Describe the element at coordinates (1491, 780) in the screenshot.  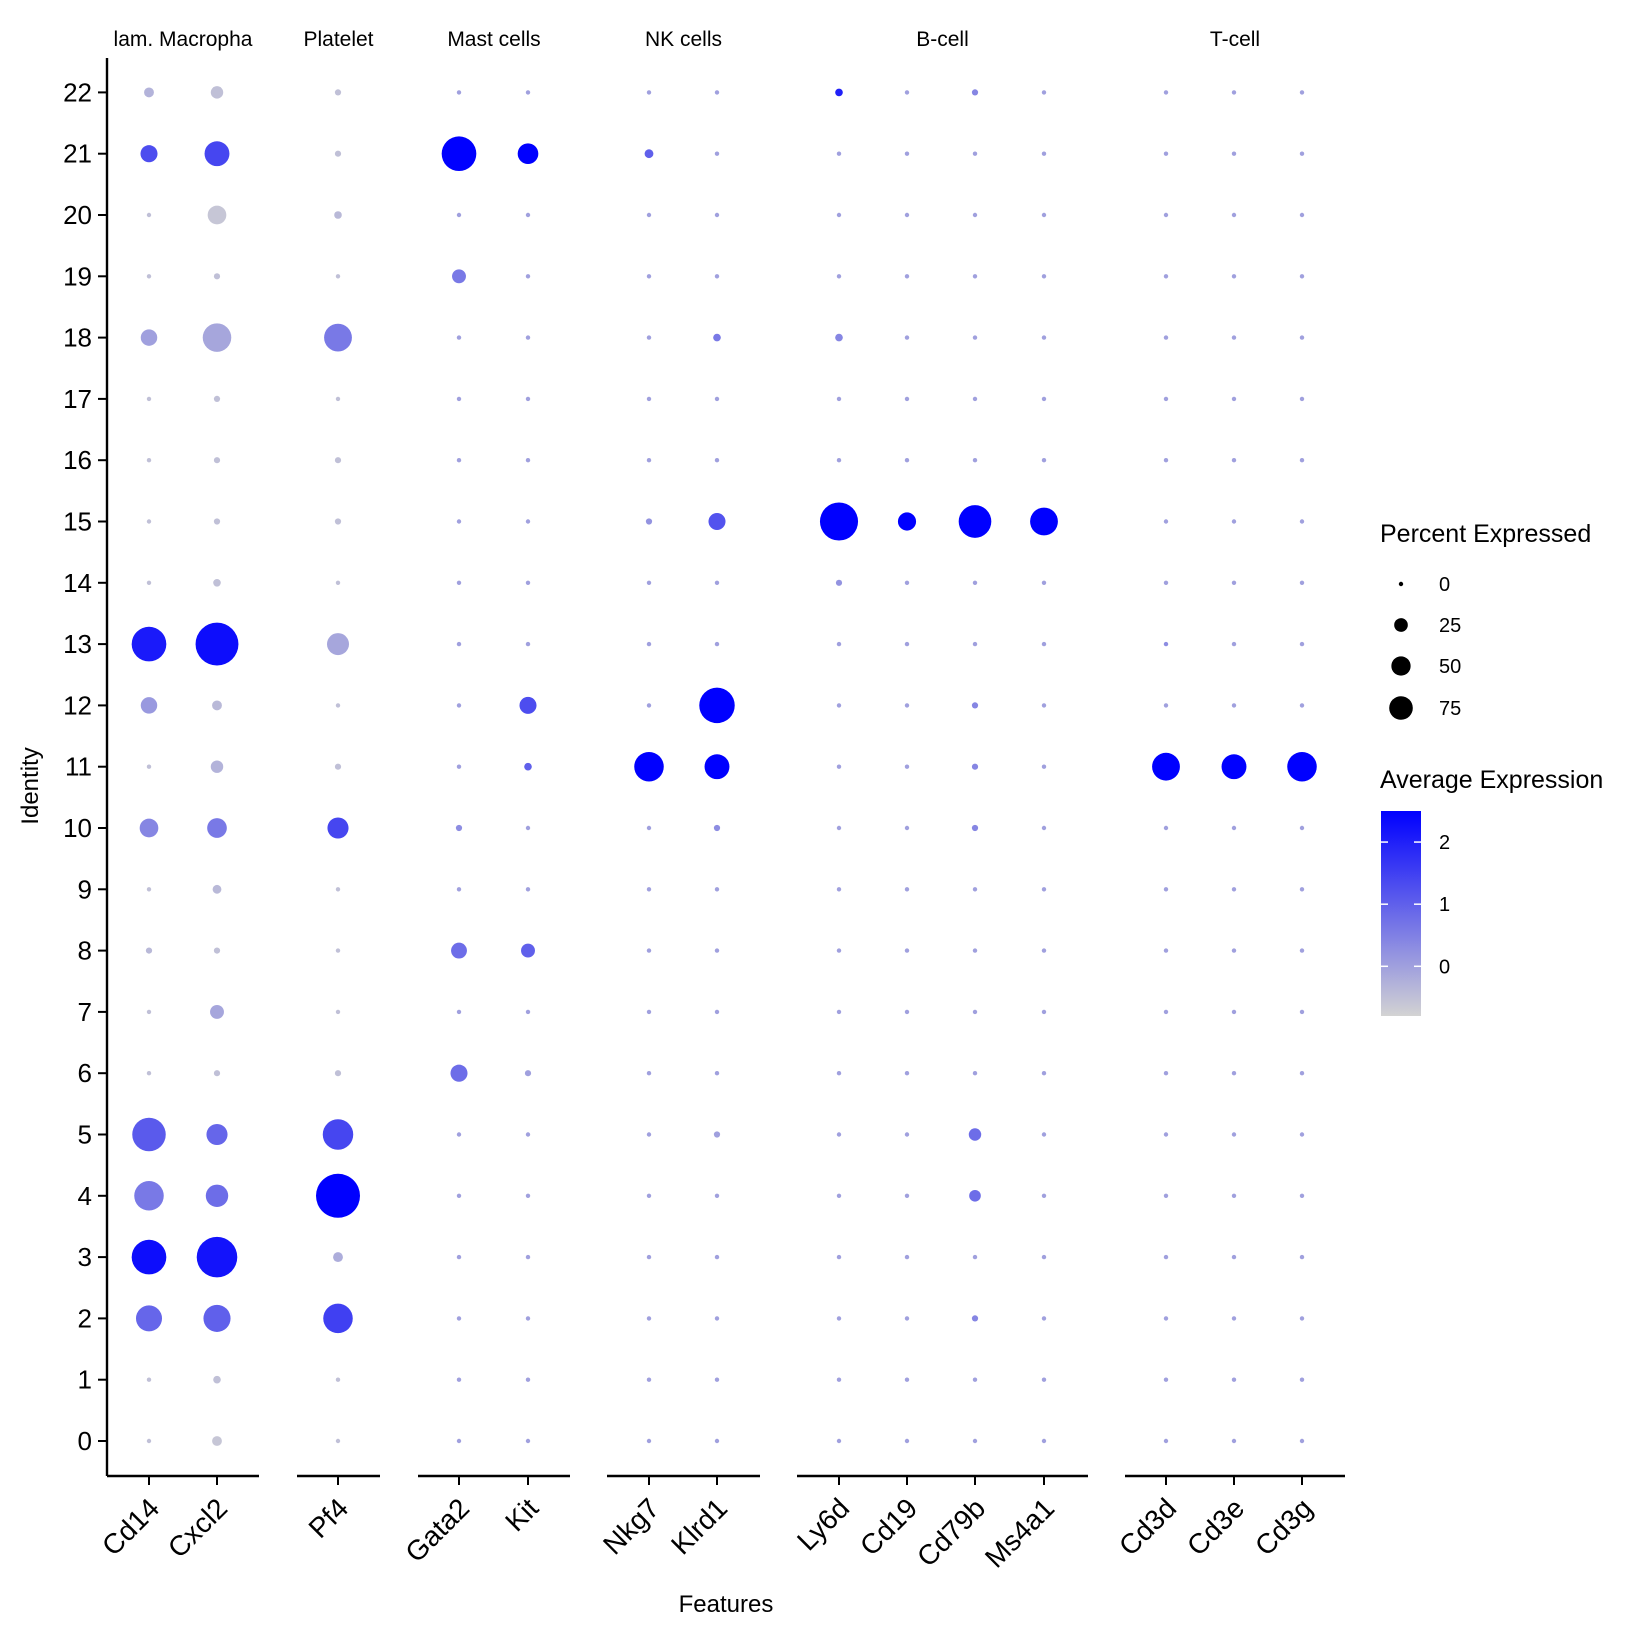
I see `legend-color-title: Average Expression` at that location.